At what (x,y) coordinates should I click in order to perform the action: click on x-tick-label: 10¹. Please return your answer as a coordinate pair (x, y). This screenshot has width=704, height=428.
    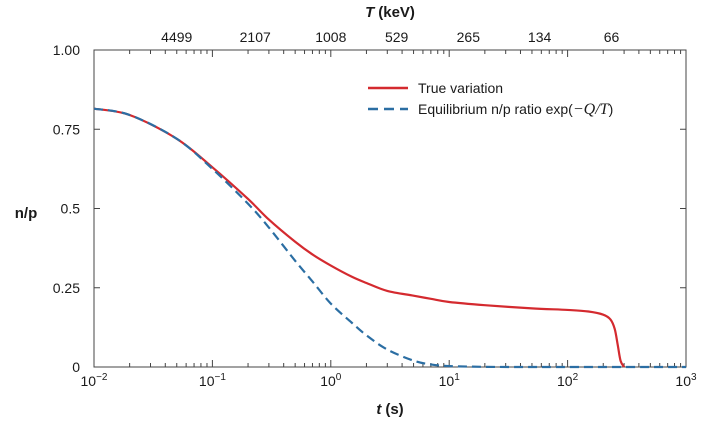
    Looking at the image, I should click on (450, 380).